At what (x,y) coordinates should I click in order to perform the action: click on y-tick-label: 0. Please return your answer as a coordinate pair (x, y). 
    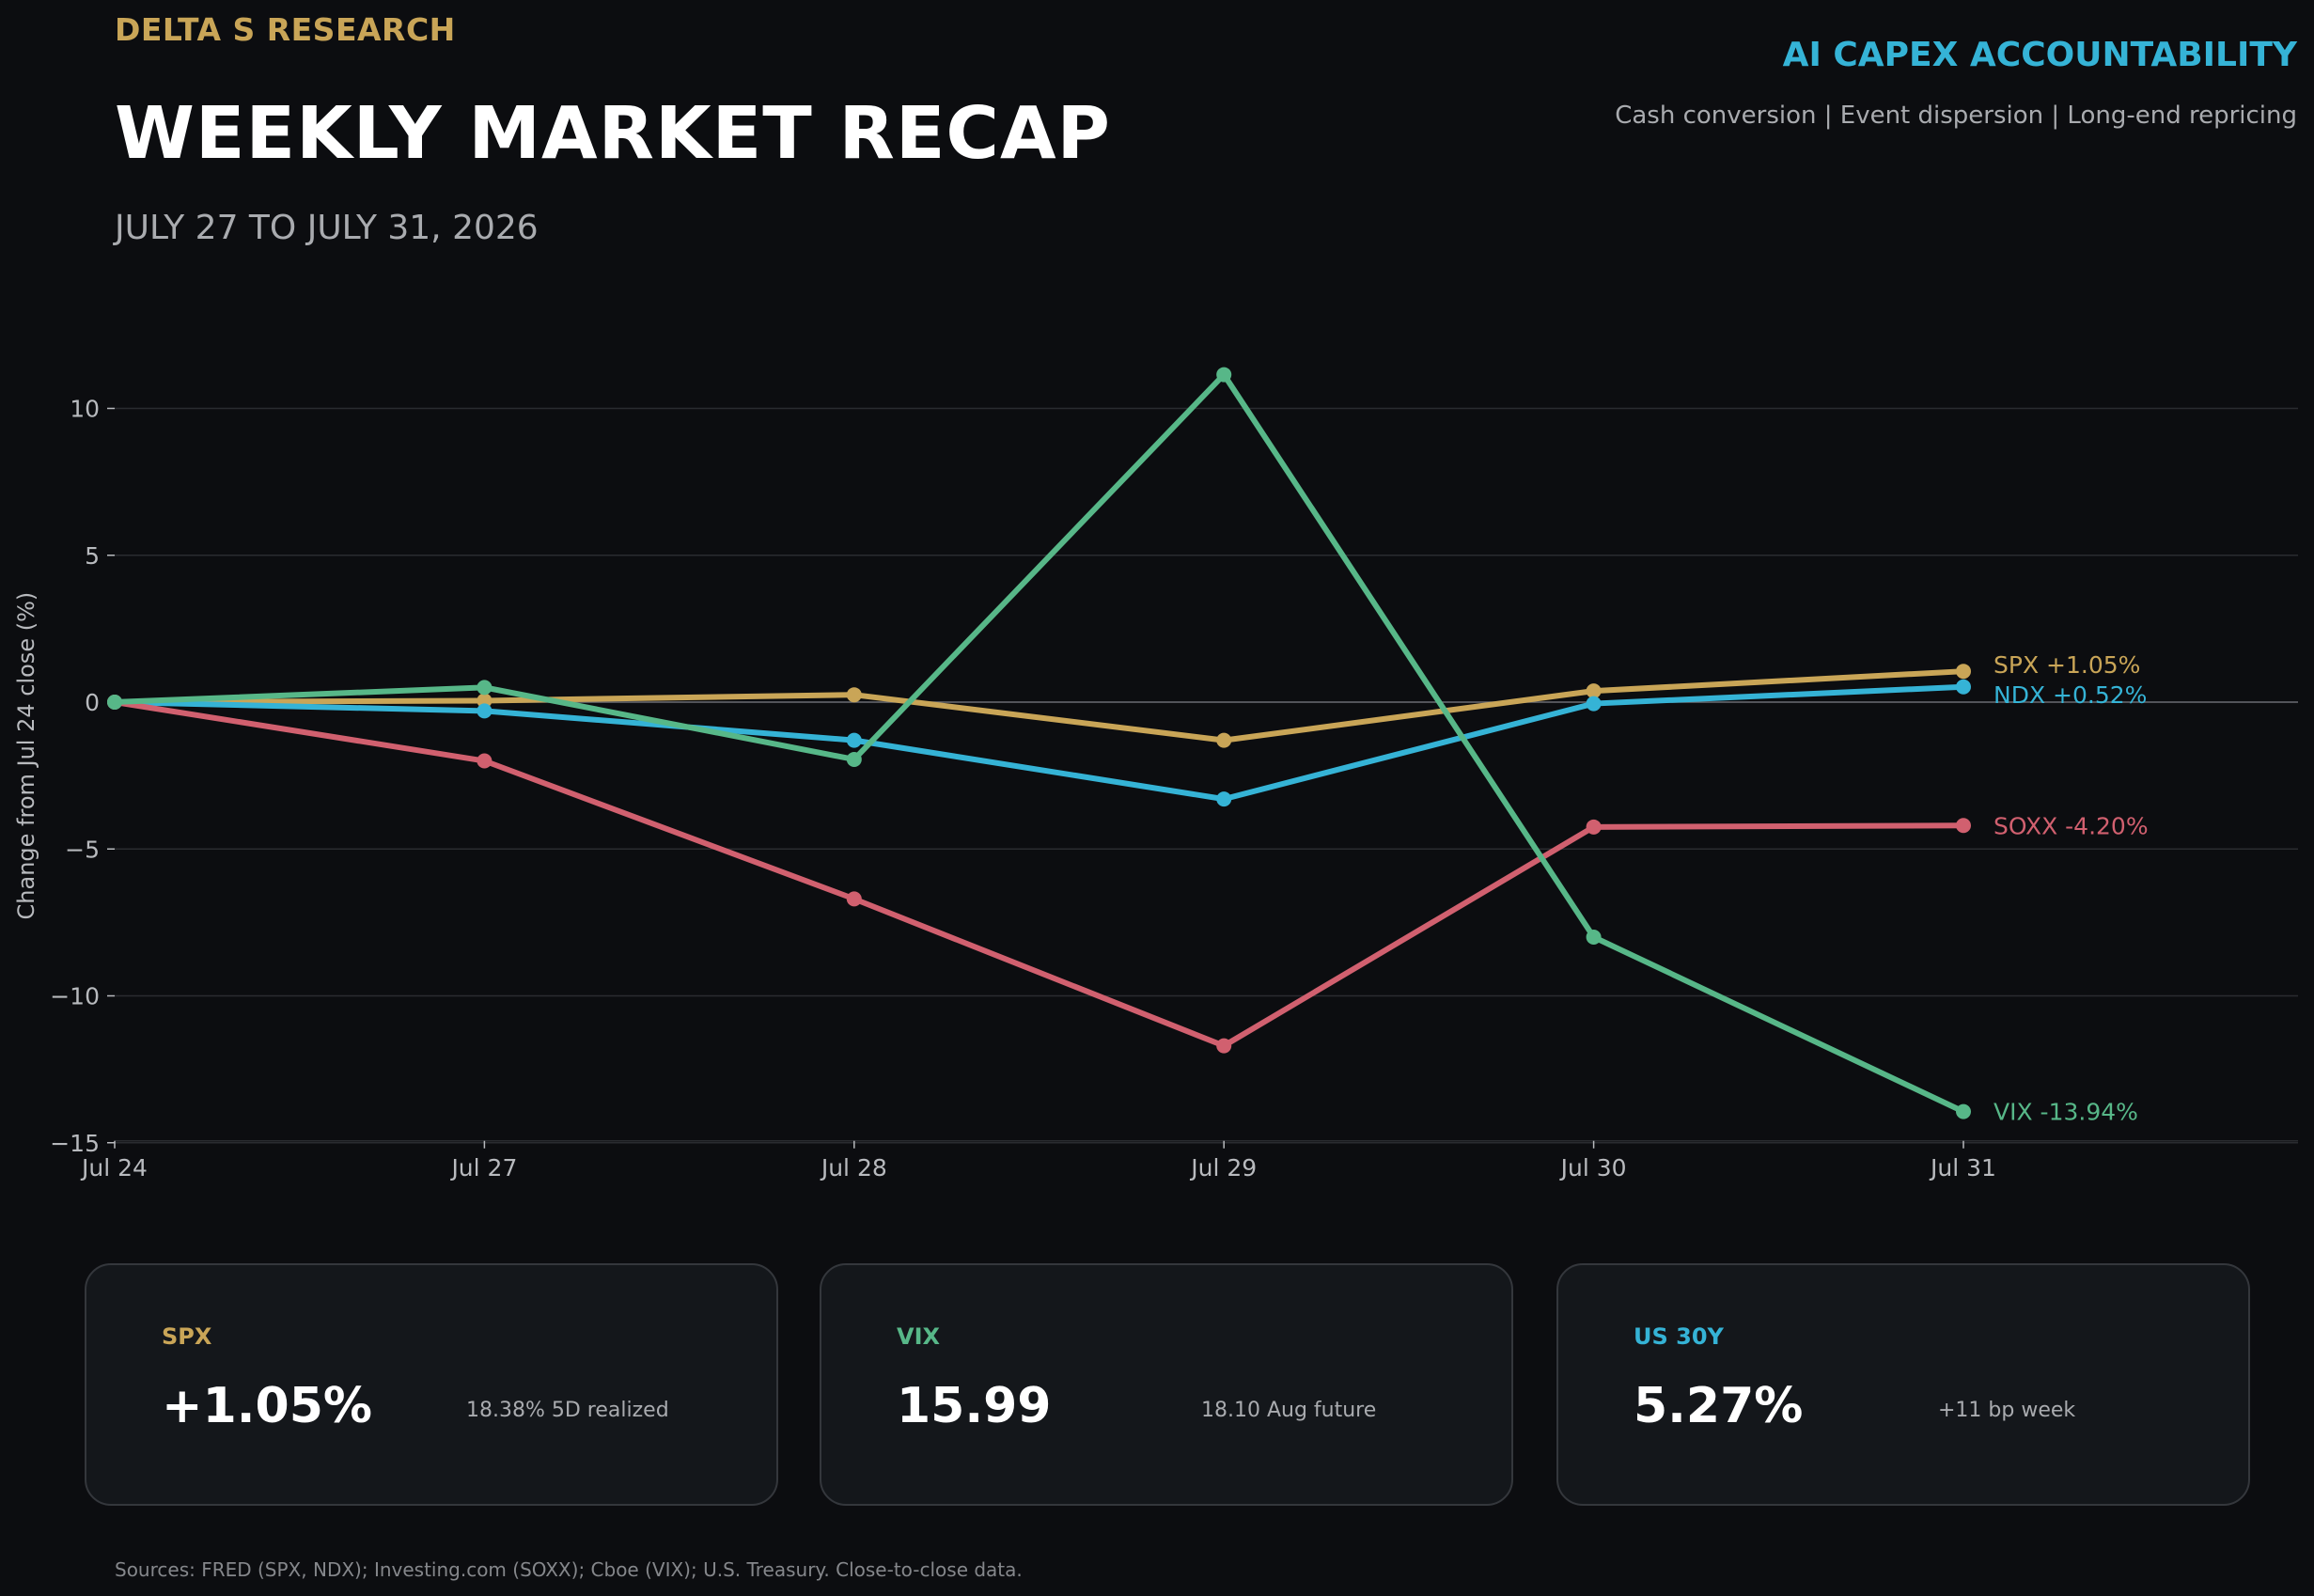
    Looking at the image, I should click on (92, 702).